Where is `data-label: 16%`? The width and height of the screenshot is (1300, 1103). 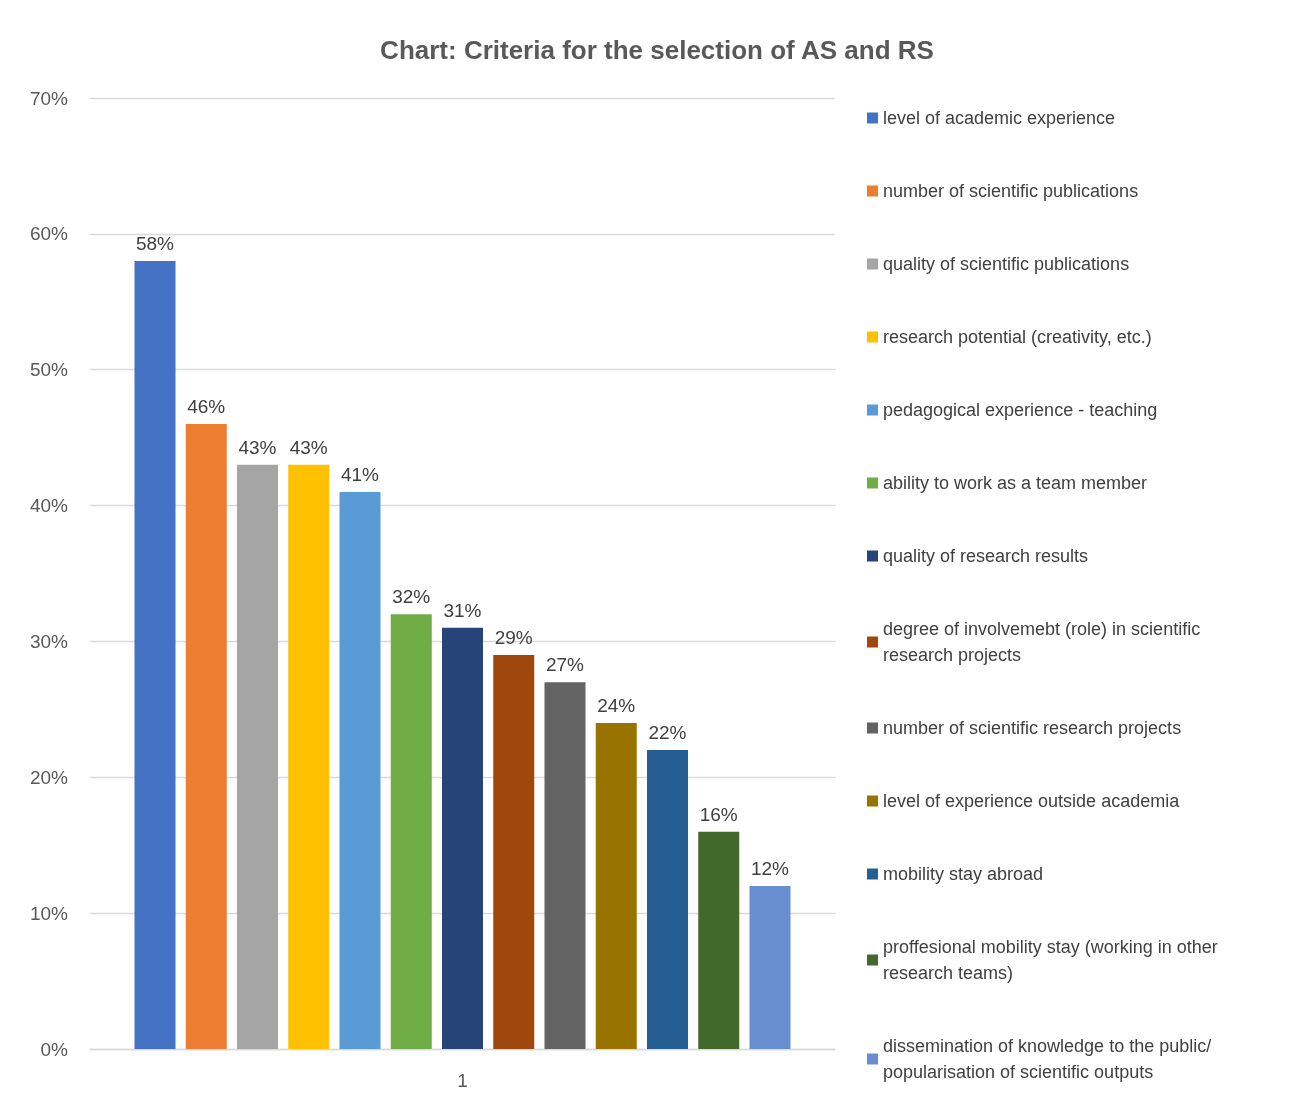 data-label: 16% is located at coordinates (718, 814).